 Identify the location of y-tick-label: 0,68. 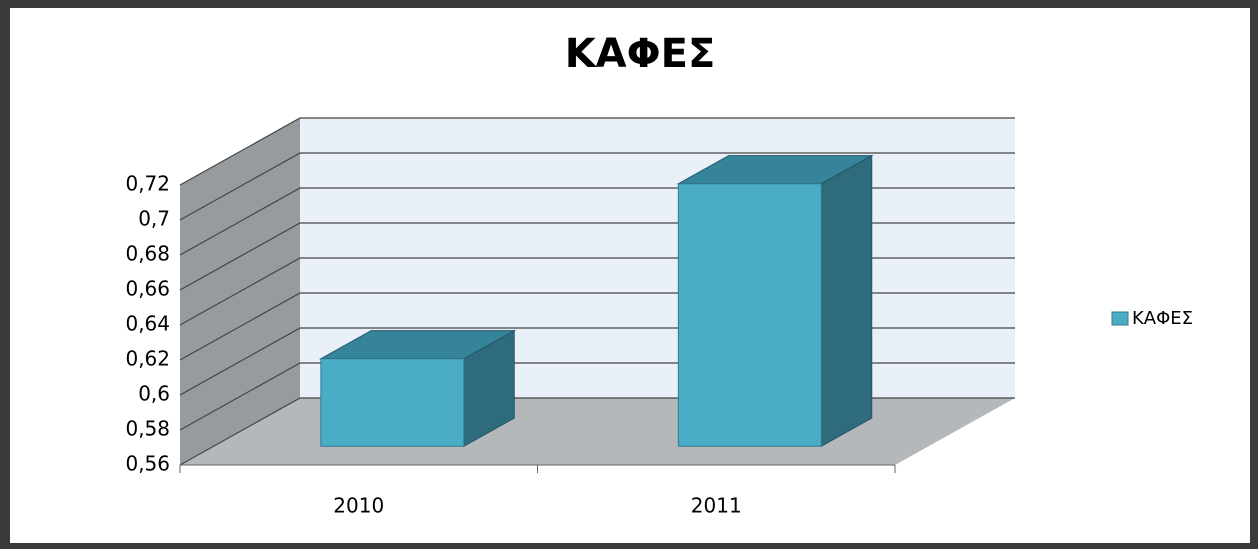
(147, 254).